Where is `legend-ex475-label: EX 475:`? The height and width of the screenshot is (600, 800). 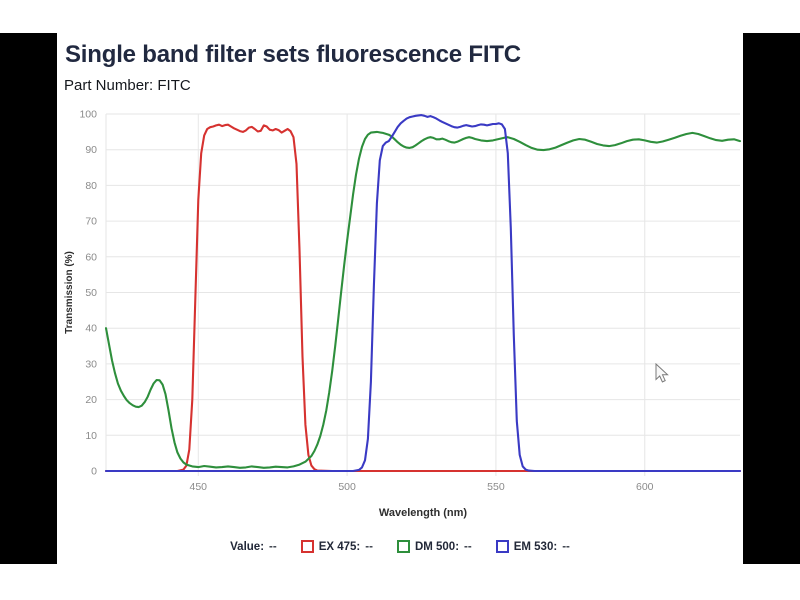 legend-ex475-label: EX 475: is located at coordinates (339, 546).